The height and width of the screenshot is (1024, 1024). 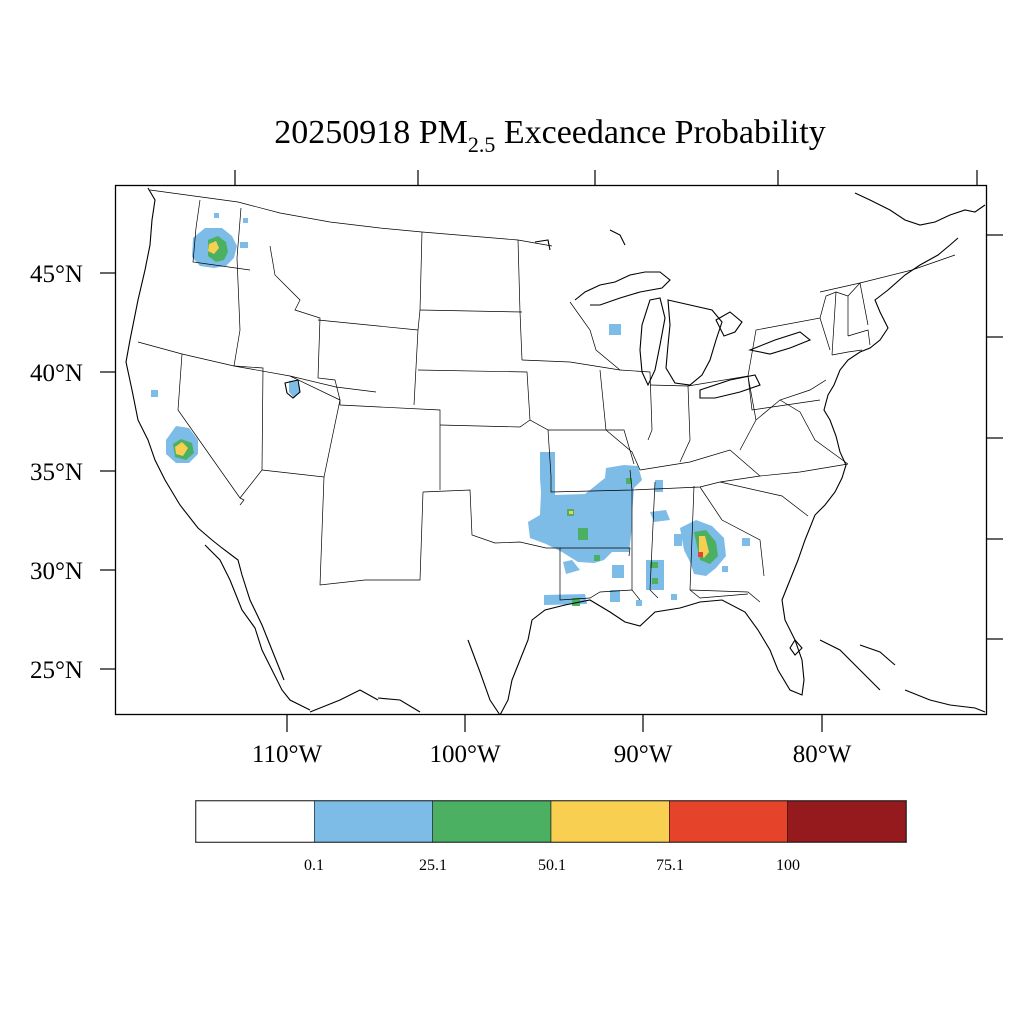 I want to click on colorbar-swatches, so click(x=551, y=821).